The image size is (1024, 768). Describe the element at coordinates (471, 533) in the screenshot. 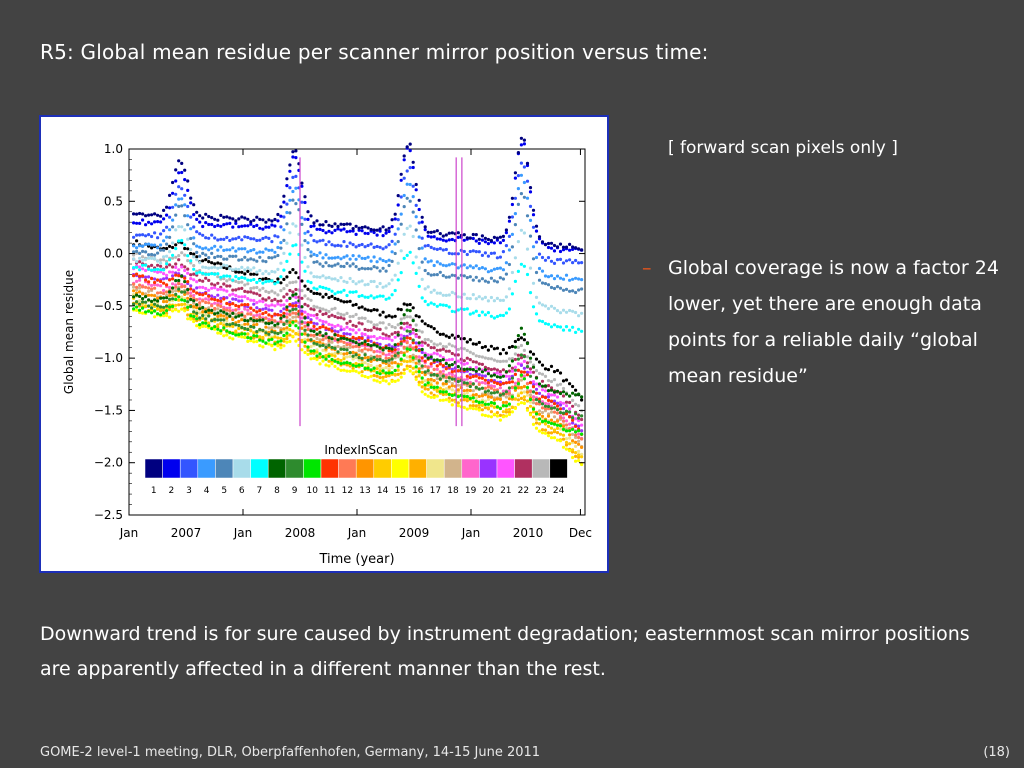

I see `x-tick-label: Jan` at that location.